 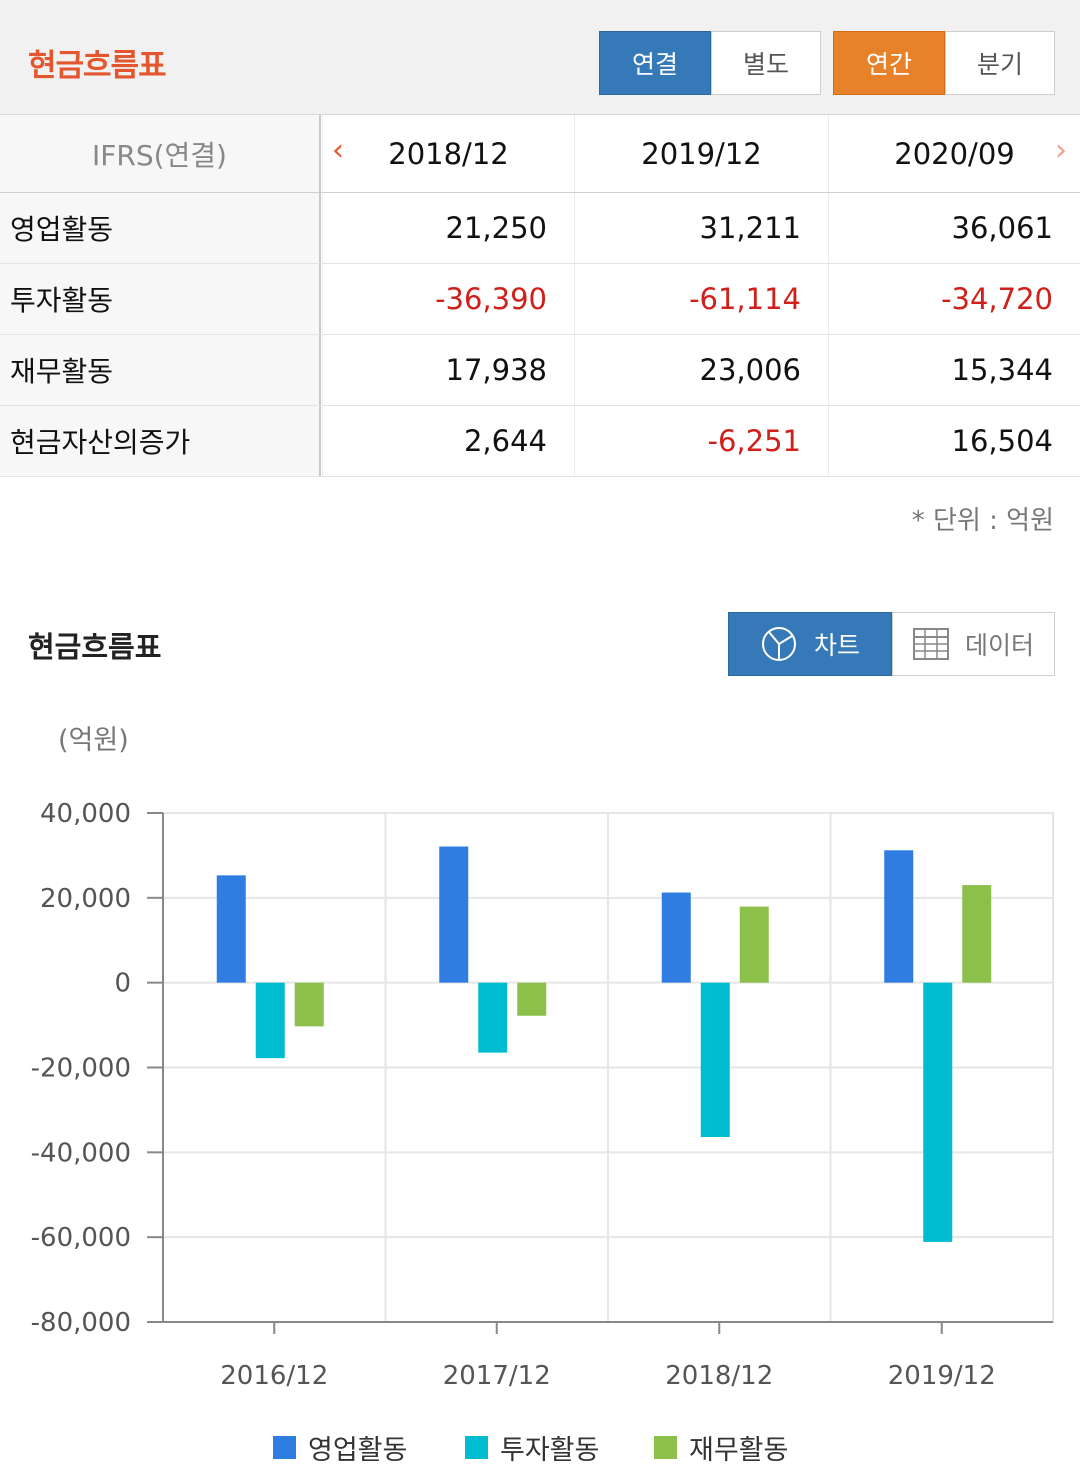 I want to click on table-row: 재무활동 17,938 23,006 15,344, so click(x=540, y=370).